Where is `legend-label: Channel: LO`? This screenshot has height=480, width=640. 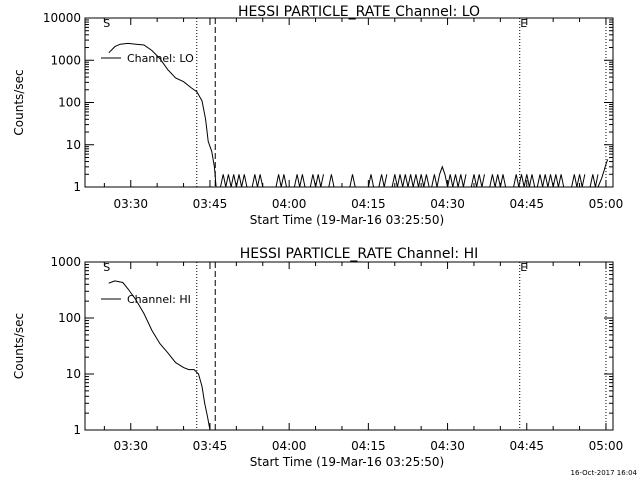
legend-label: Channel: LO is located at coordinates (160, 58).